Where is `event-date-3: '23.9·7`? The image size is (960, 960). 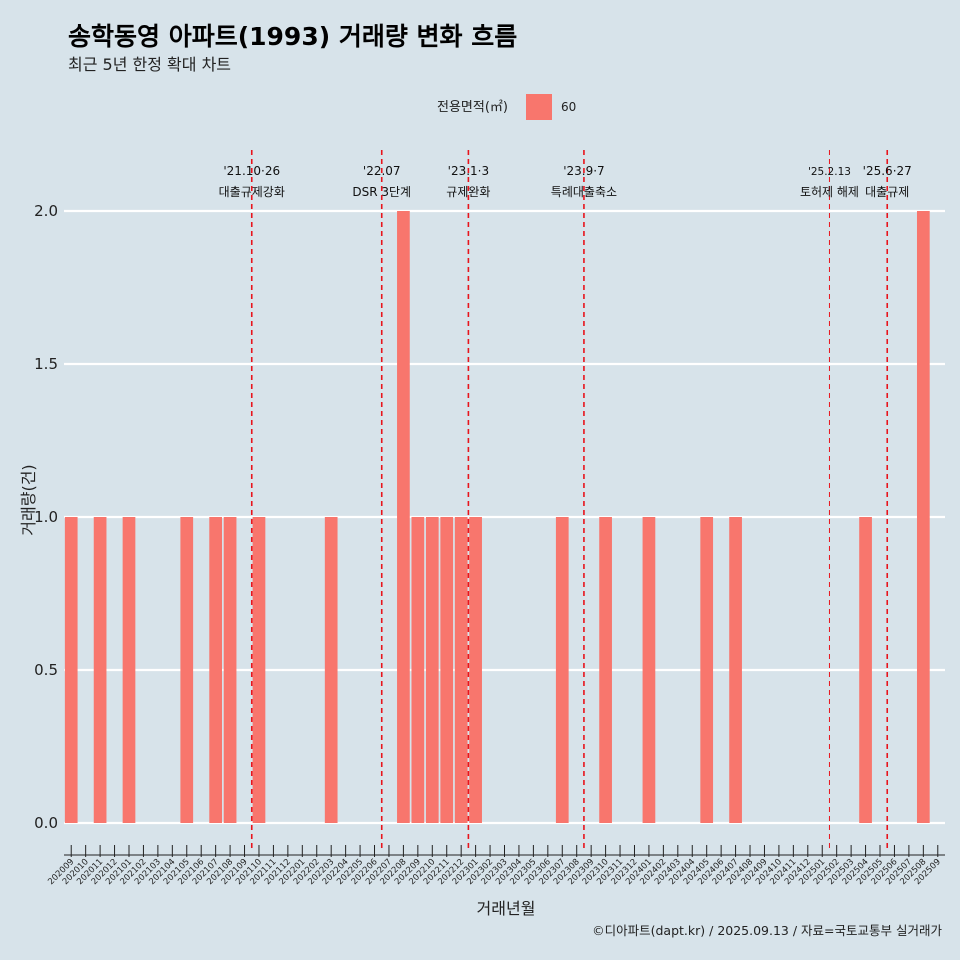 event-date-3: '23.9·7 is located at coordinates (583, 171).